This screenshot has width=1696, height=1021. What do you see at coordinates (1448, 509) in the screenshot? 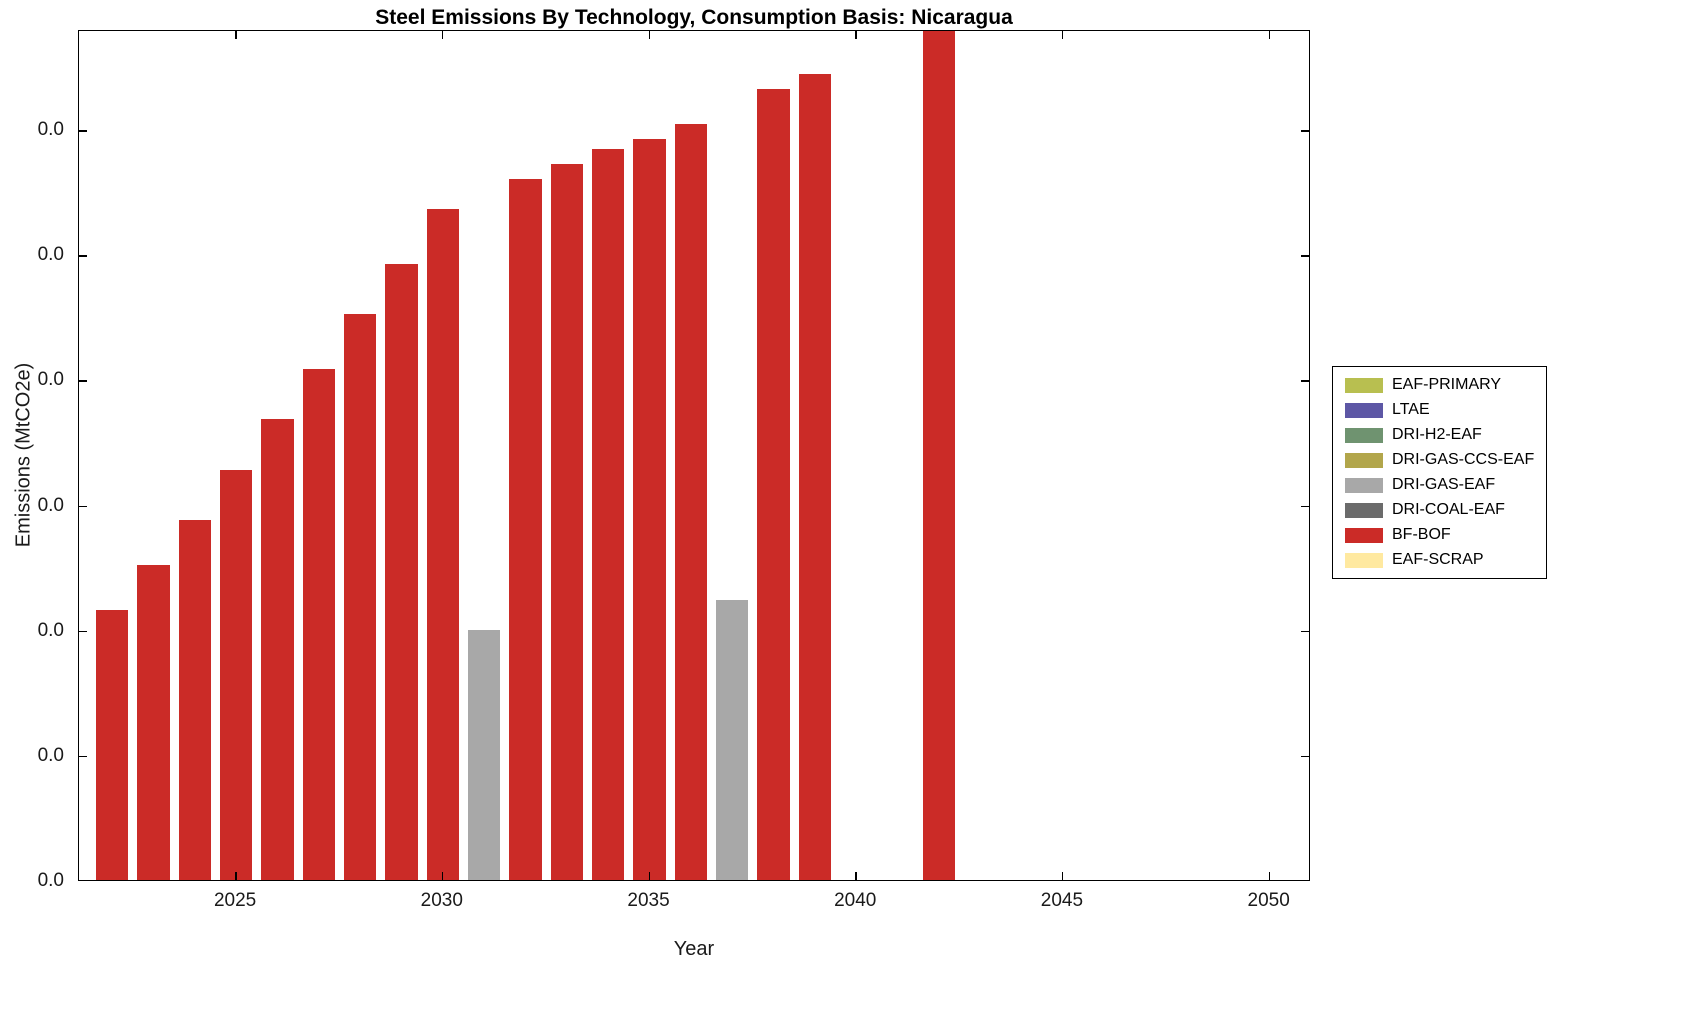
I see `legend-label: DRI-COAL-EAF` at bounding box center [1448, 509].